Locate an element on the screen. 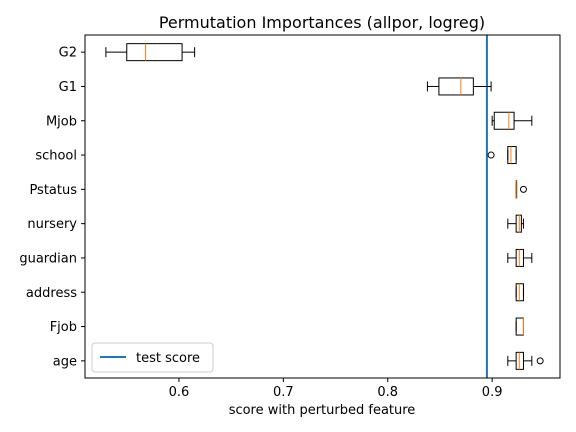 The height and width of the screenshot is (432, 576). y-tick-label-g2: G2 is located at coordinates (68, 53).